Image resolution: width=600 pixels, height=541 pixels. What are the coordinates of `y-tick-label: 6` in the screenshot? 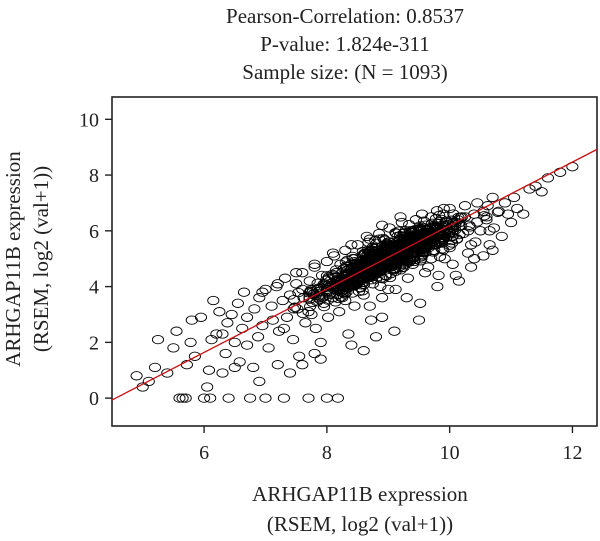 It's located at (94, 232).